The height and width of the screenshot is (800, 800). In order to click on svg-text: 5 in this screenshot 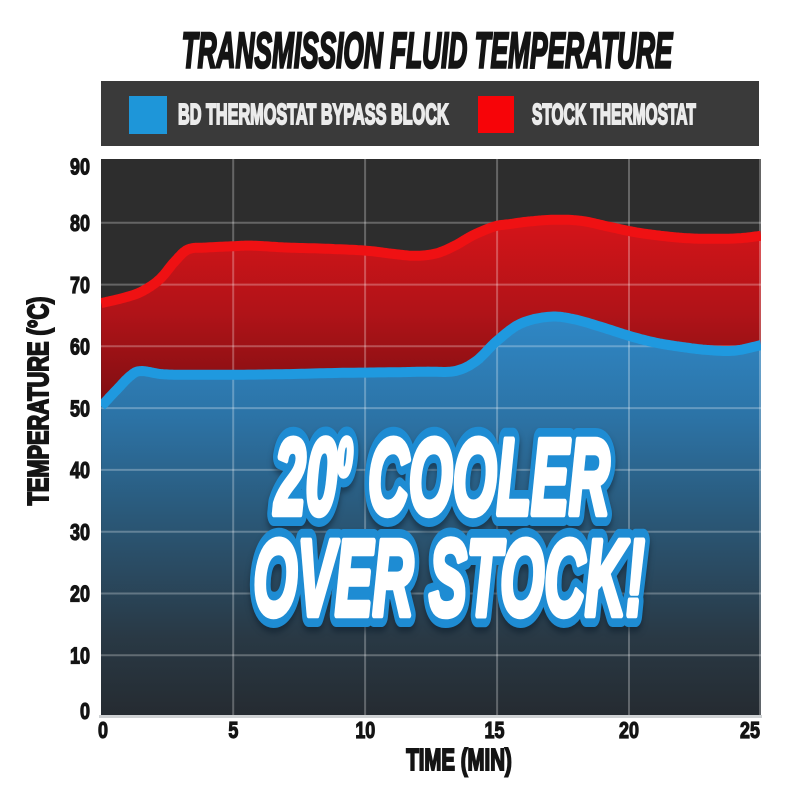, I will do `click(233, 731)`.